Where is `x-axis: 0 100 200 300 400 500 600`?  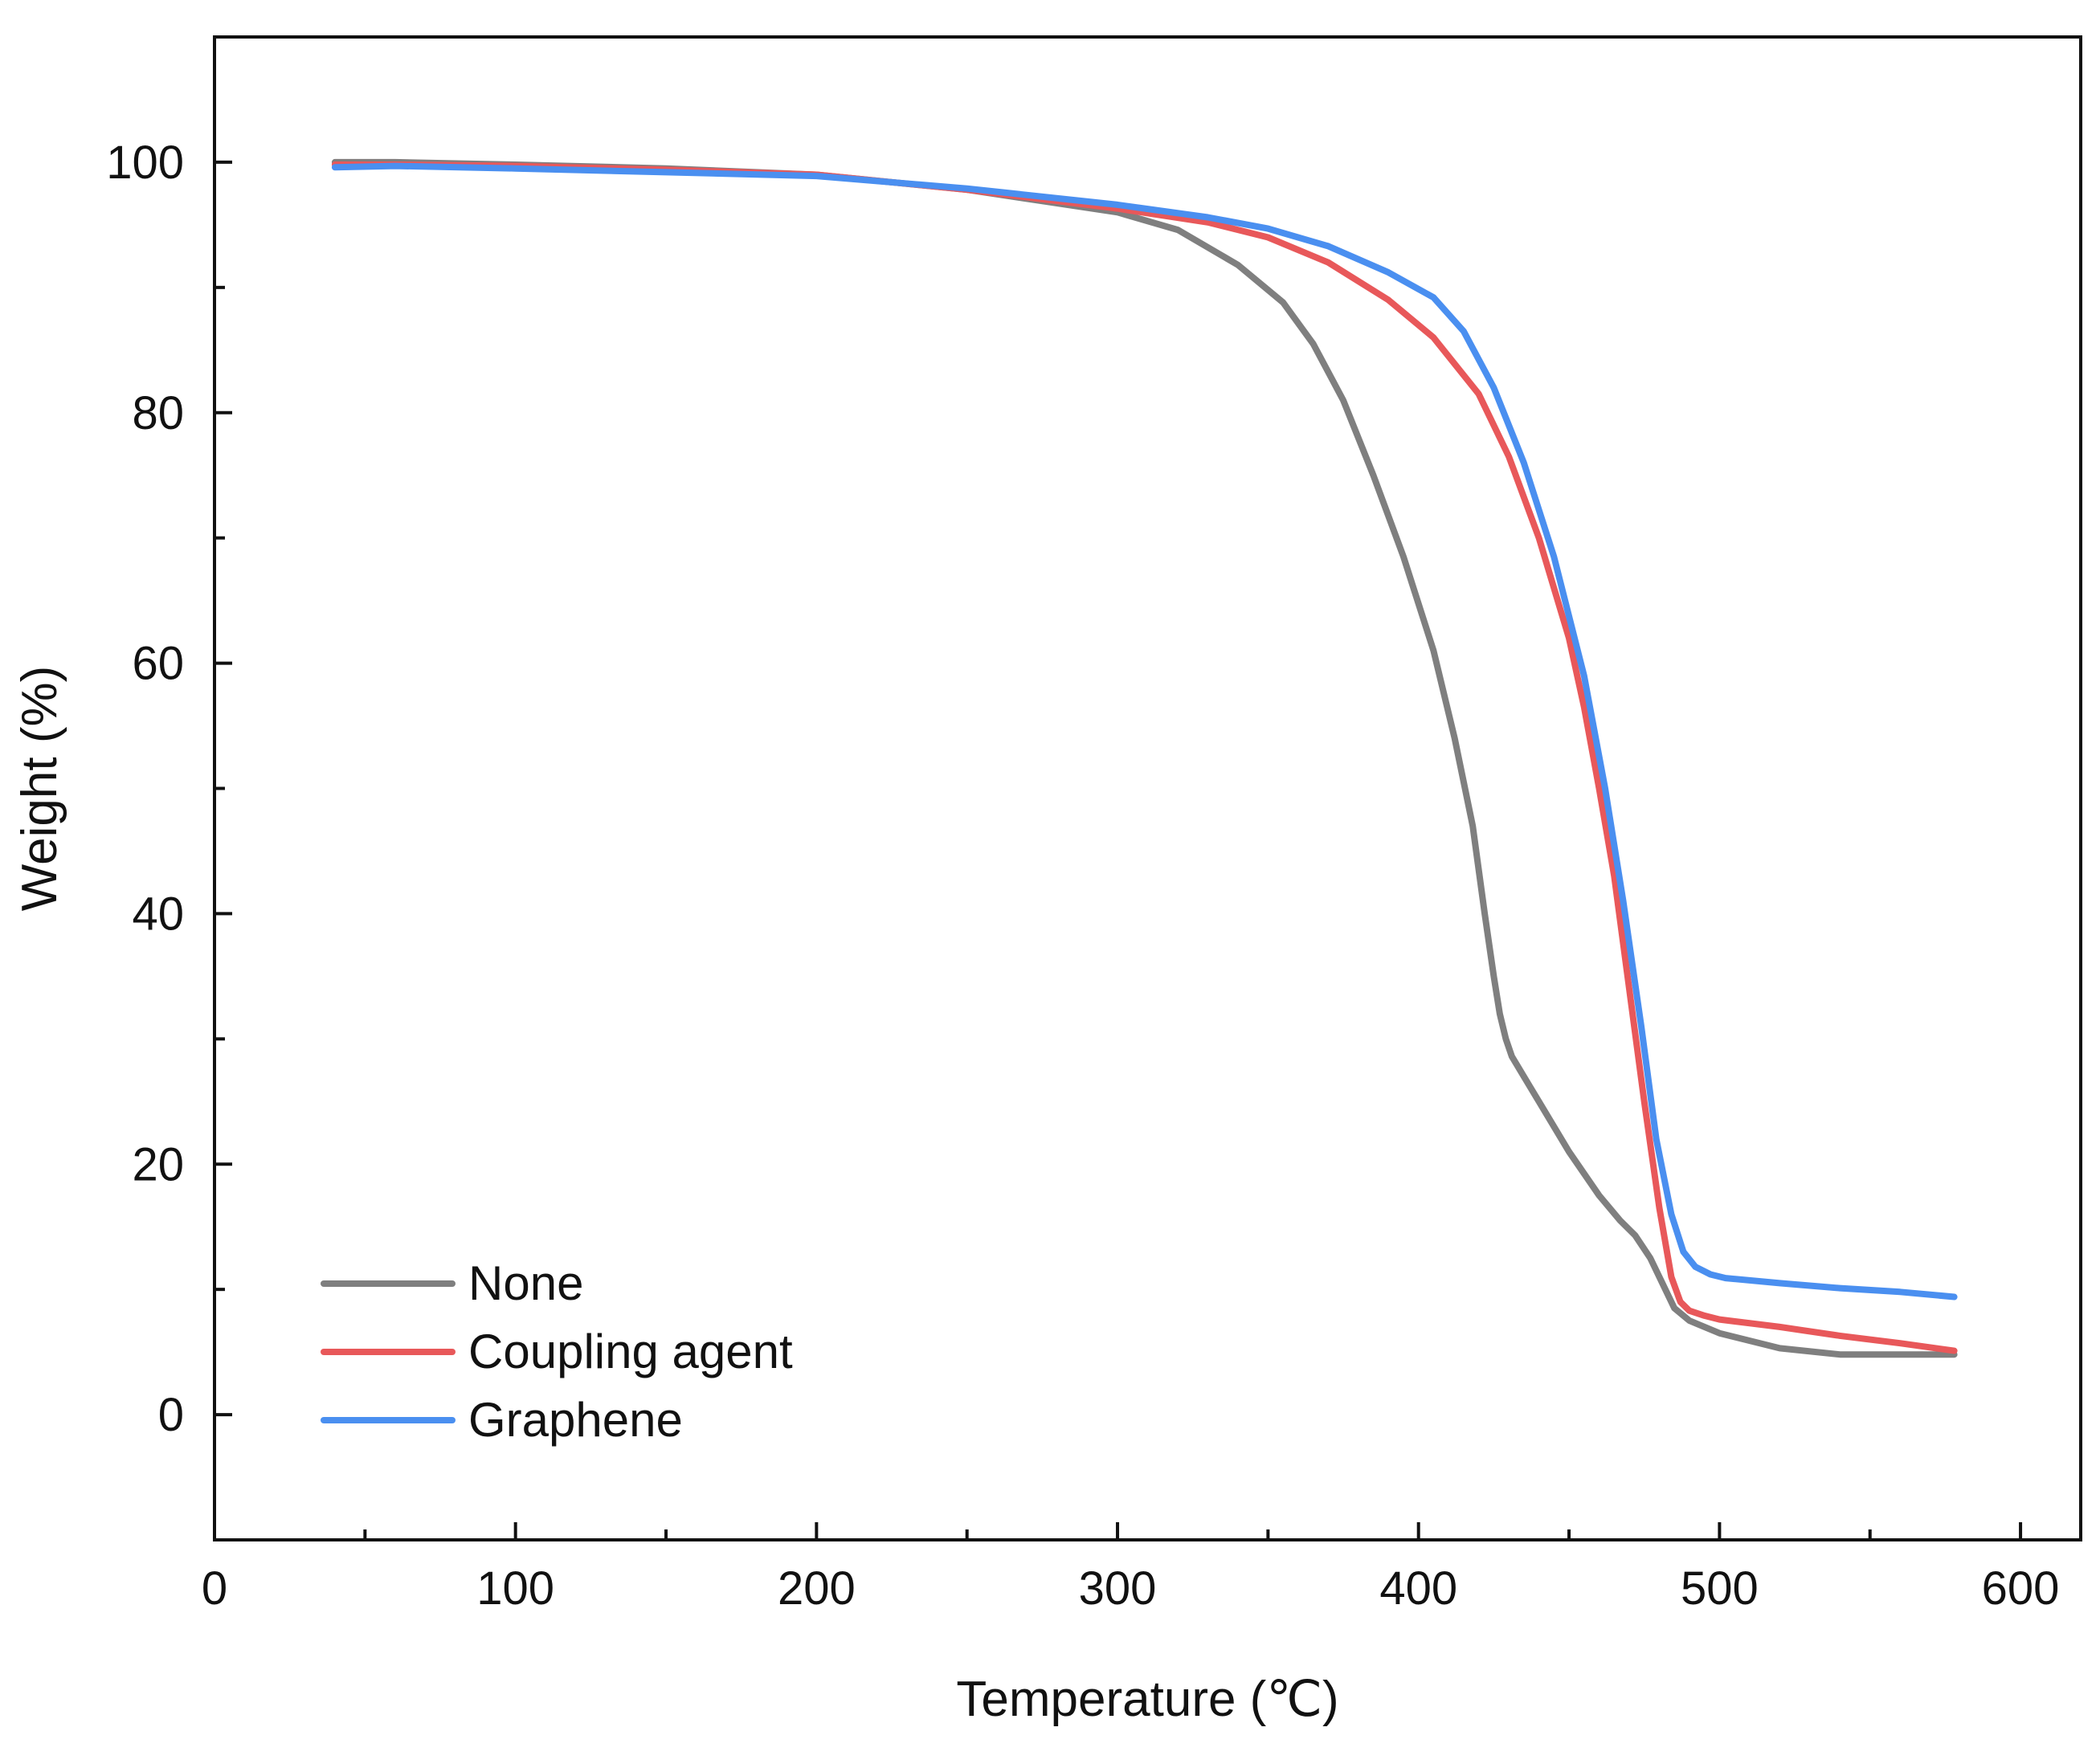
x-axis: 0 100 200 300 400 500 600 is located at coordinates (1131, 1568).